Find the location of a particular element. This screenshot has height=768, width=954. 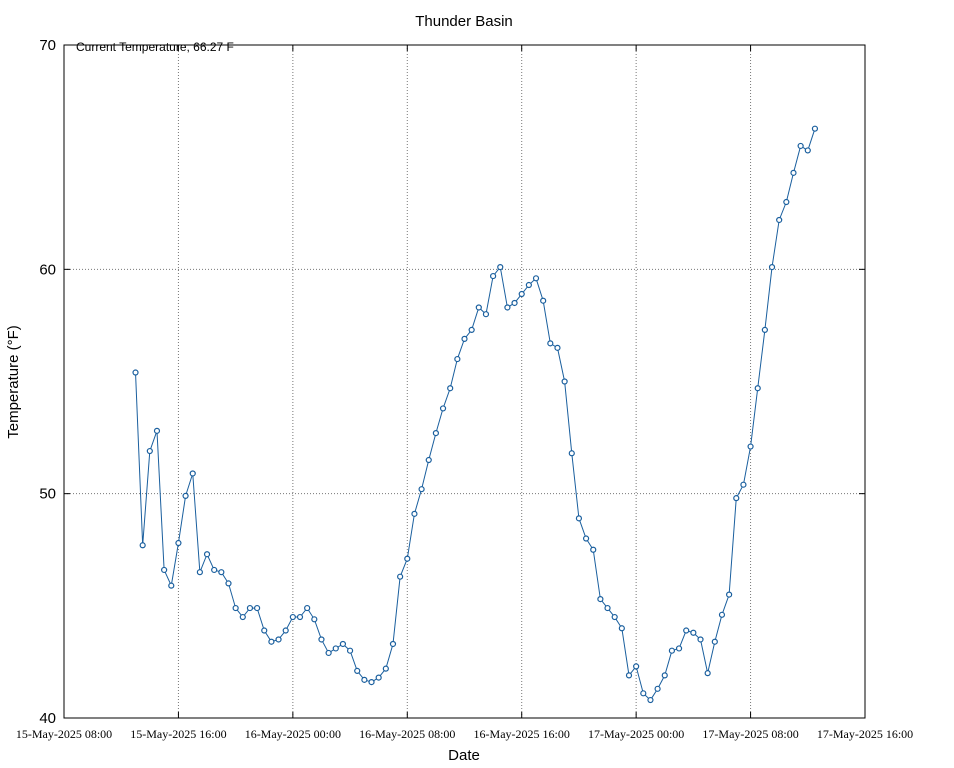

annotation: Current Temperature, 66.27 F is located at coordinates (155, 47).